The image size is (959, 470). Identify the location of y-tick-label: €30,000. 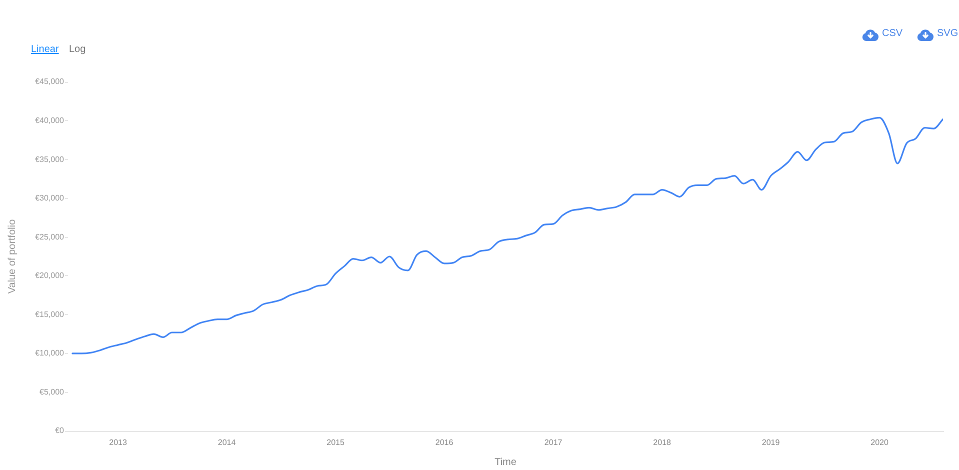
(50, 198).